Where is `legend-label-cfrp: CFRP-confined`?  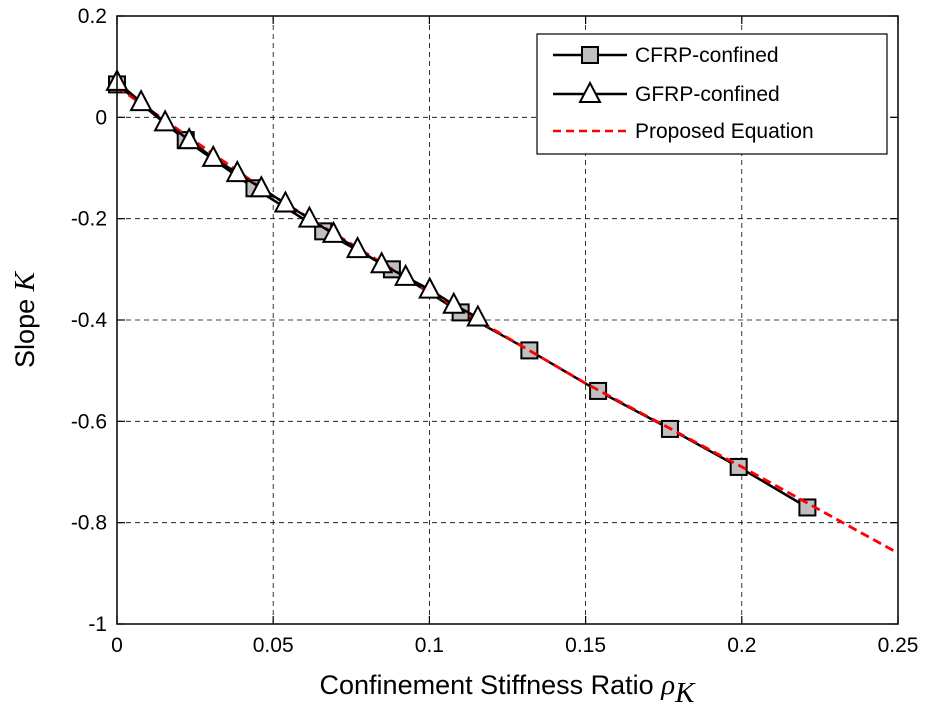
legend-label-cfrp: CFRP-confined is located at coordinates (707, 55).